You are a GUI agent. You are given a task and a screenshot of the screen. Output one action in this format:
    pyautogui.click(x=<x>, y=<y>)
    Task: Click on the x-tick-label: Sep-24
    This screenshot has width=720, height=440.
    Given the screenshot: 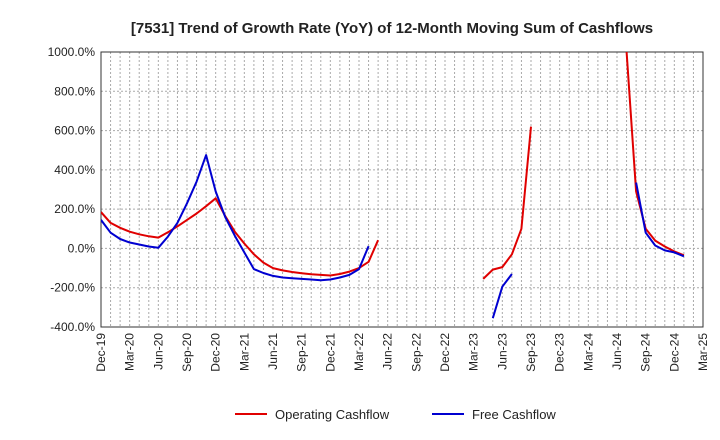 What is the action you would take?
    pyautogui.click(x=646, y=352)
    